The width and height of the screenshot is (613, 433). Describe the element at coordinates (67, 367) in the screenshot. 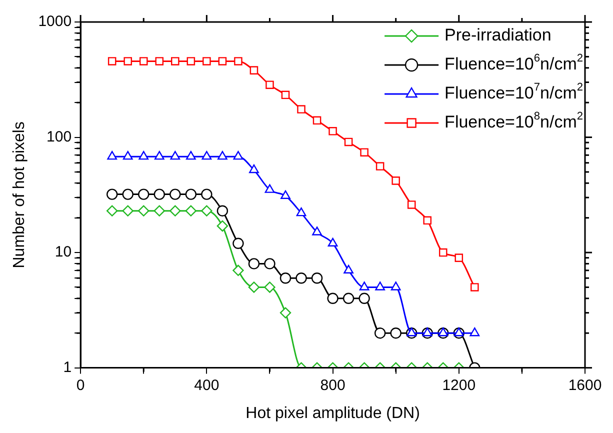

I see `y-tick-label: 1` at that location.